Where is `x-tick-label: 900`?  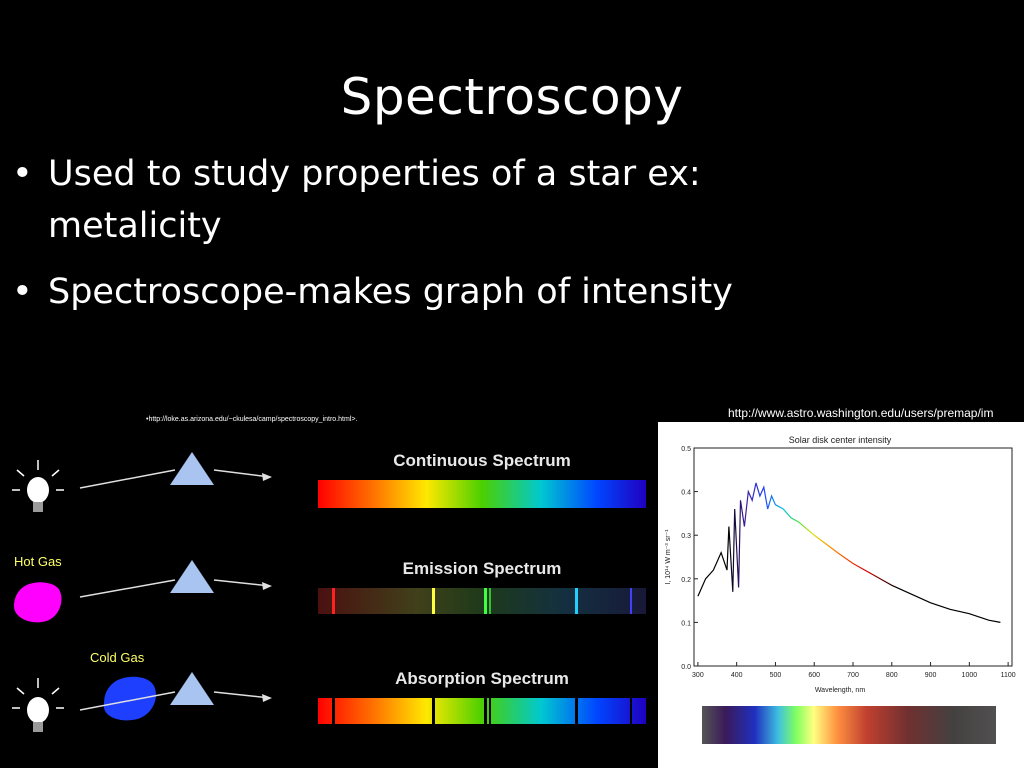
x-tick-label: 900 is located at coordinates (931, 675).